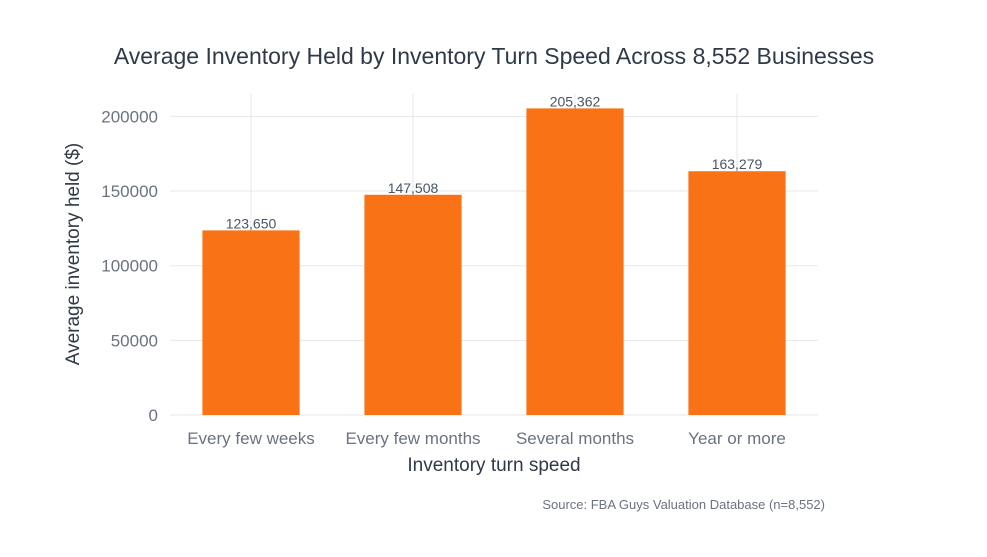 This screenshot has width=987, height=557. I want to click on y-axis-ticks: 0 50000 100000 150000 200000, so click(129, 266).